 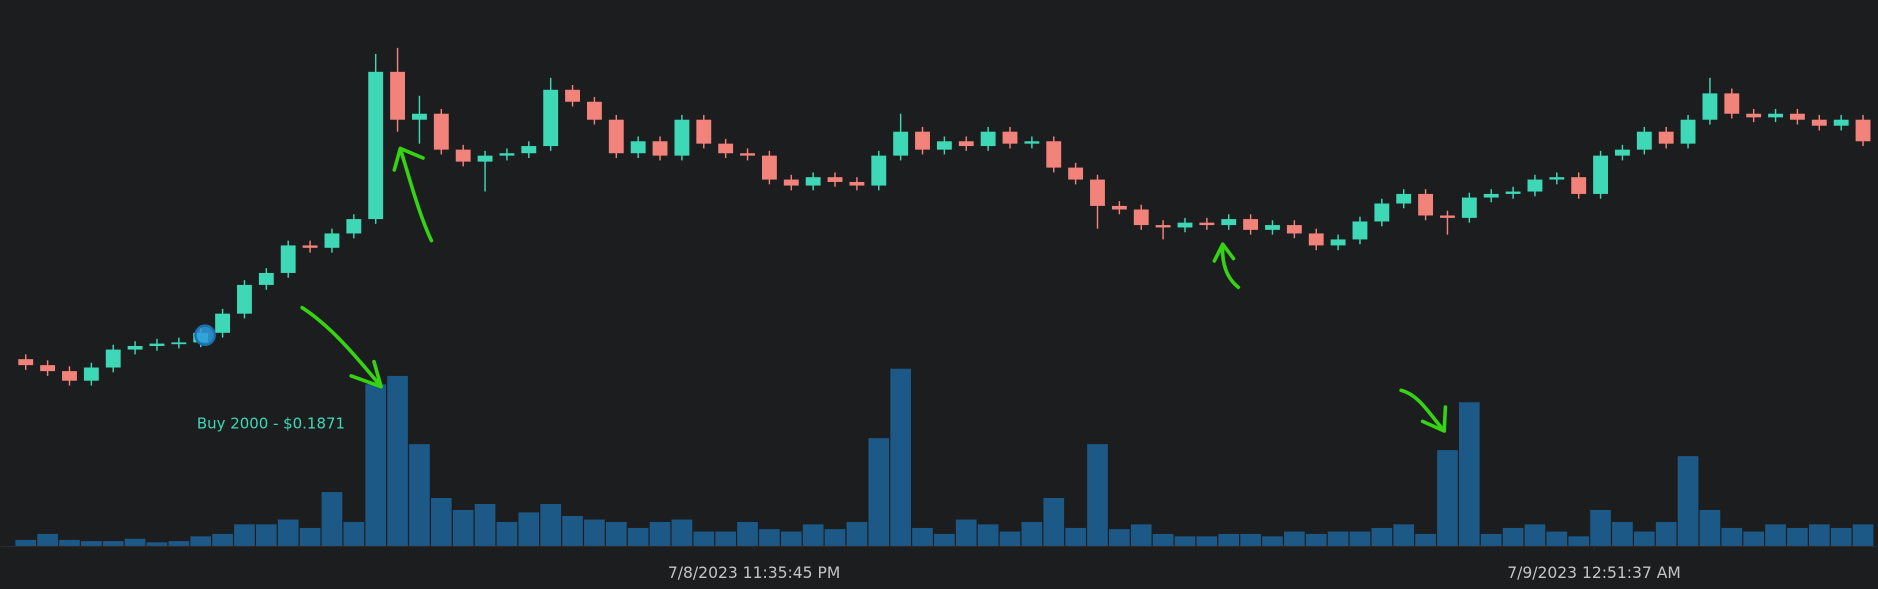 What do you see at coordinates (271, 424) in the screenshot?
I see `trade-label: Buy 2000 - $0.1871` at bounding box center [271, 424].